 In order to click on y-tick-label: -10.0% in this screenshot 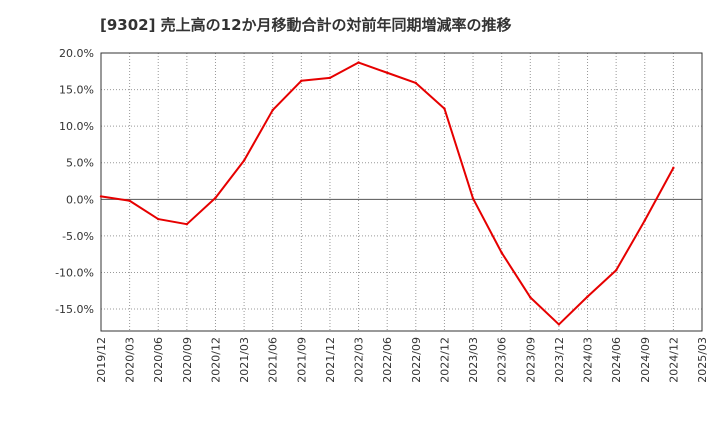, I will do `click(74, 272)`.